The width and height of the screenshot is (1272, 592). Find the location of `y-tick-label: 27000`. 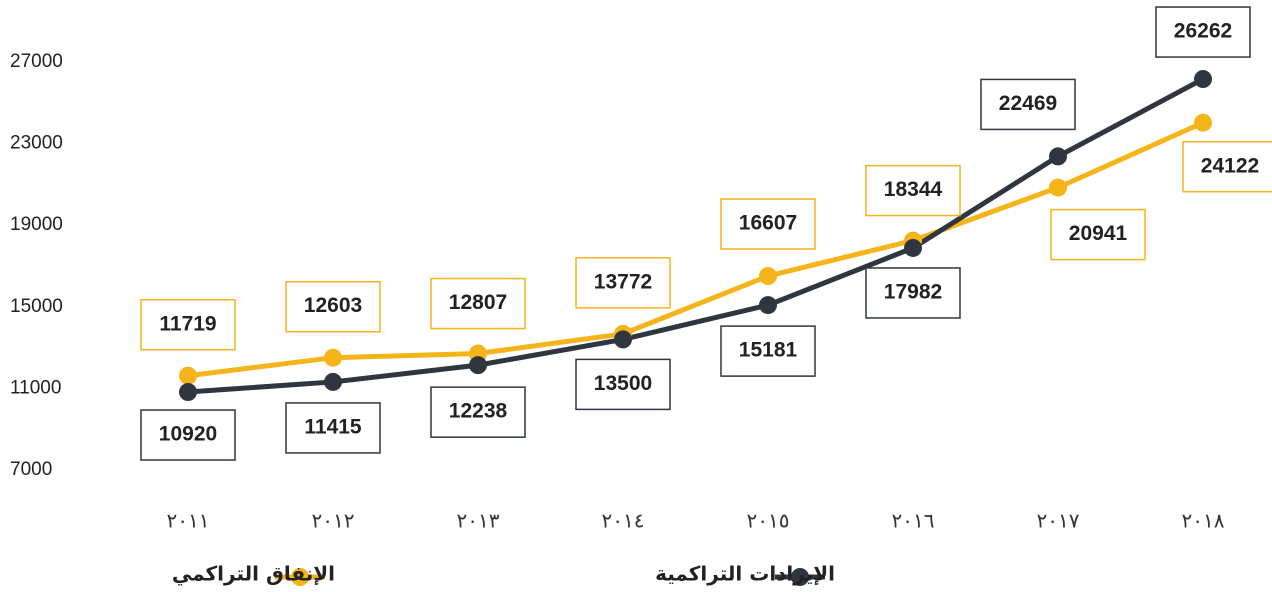

y-tick-label: 27000 is located at coordinates (36, 61).